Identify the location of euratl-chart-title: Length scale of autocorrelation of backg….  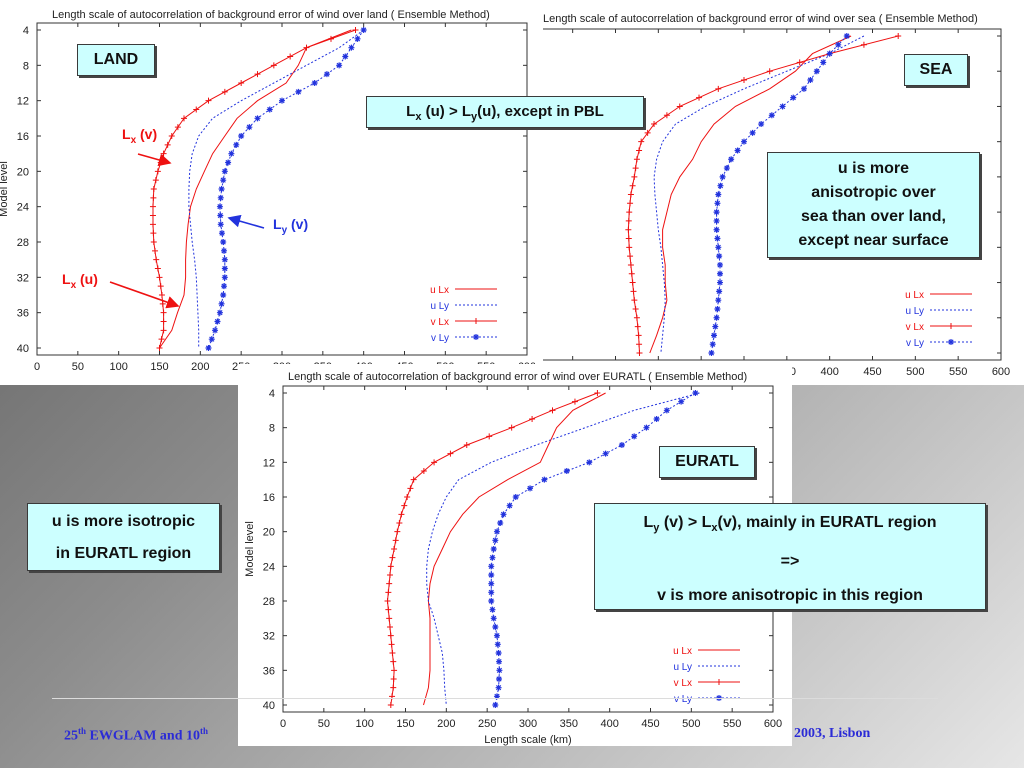
(517, 377).